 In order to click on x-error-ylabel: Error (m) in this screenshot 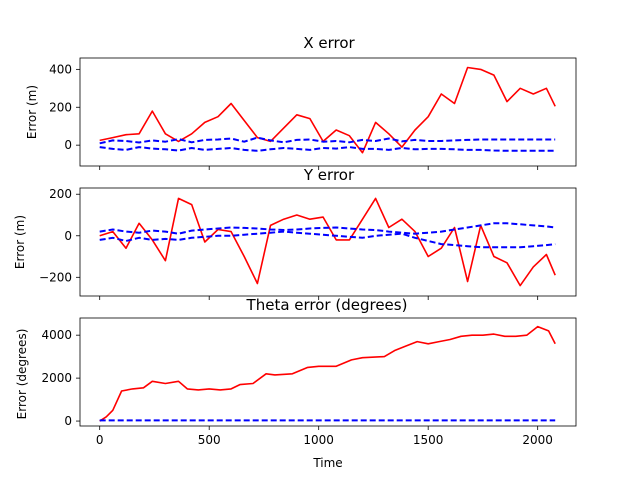, I will do `click(32, 112)`.